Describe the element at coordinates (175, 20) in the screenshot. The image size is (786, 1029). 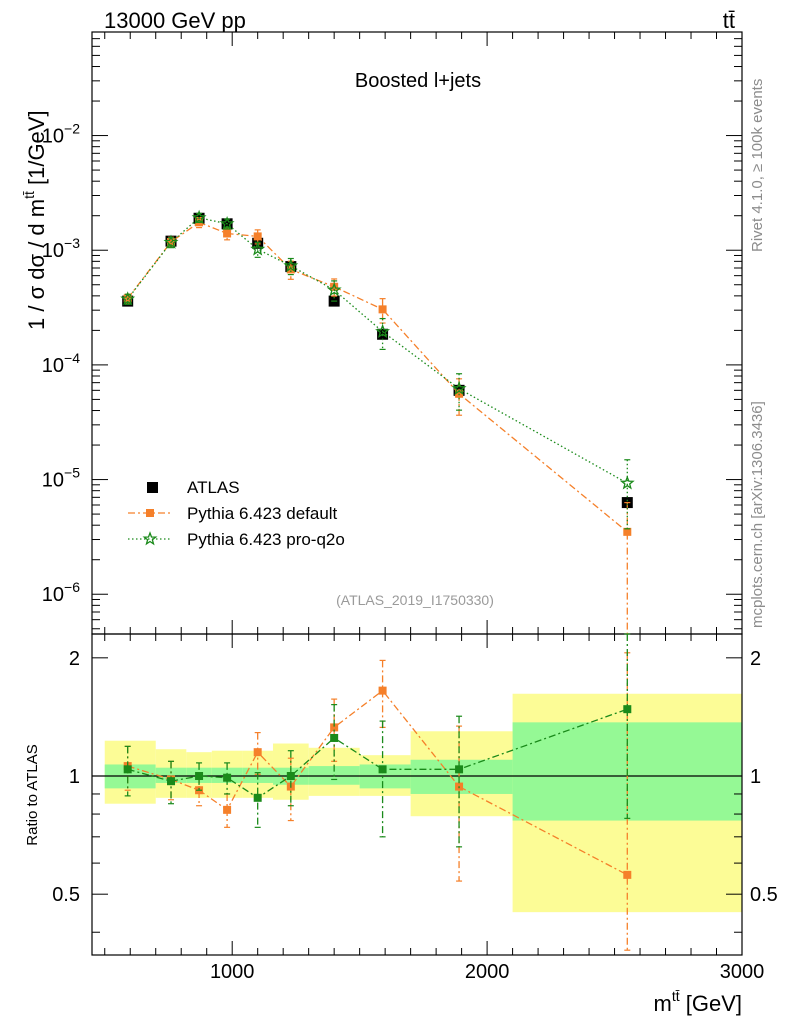
I see `energy-label: 13000 GeV pp` at that location.